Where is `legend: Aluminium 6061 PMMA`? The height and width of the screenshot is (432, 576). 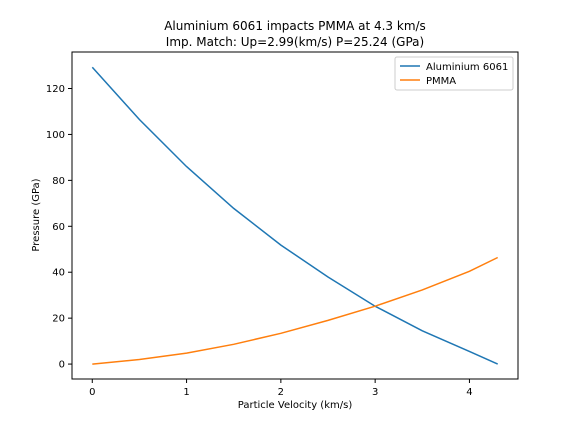 legend: Aluminium 6061 PMMA is located at coordinates (454, 73).